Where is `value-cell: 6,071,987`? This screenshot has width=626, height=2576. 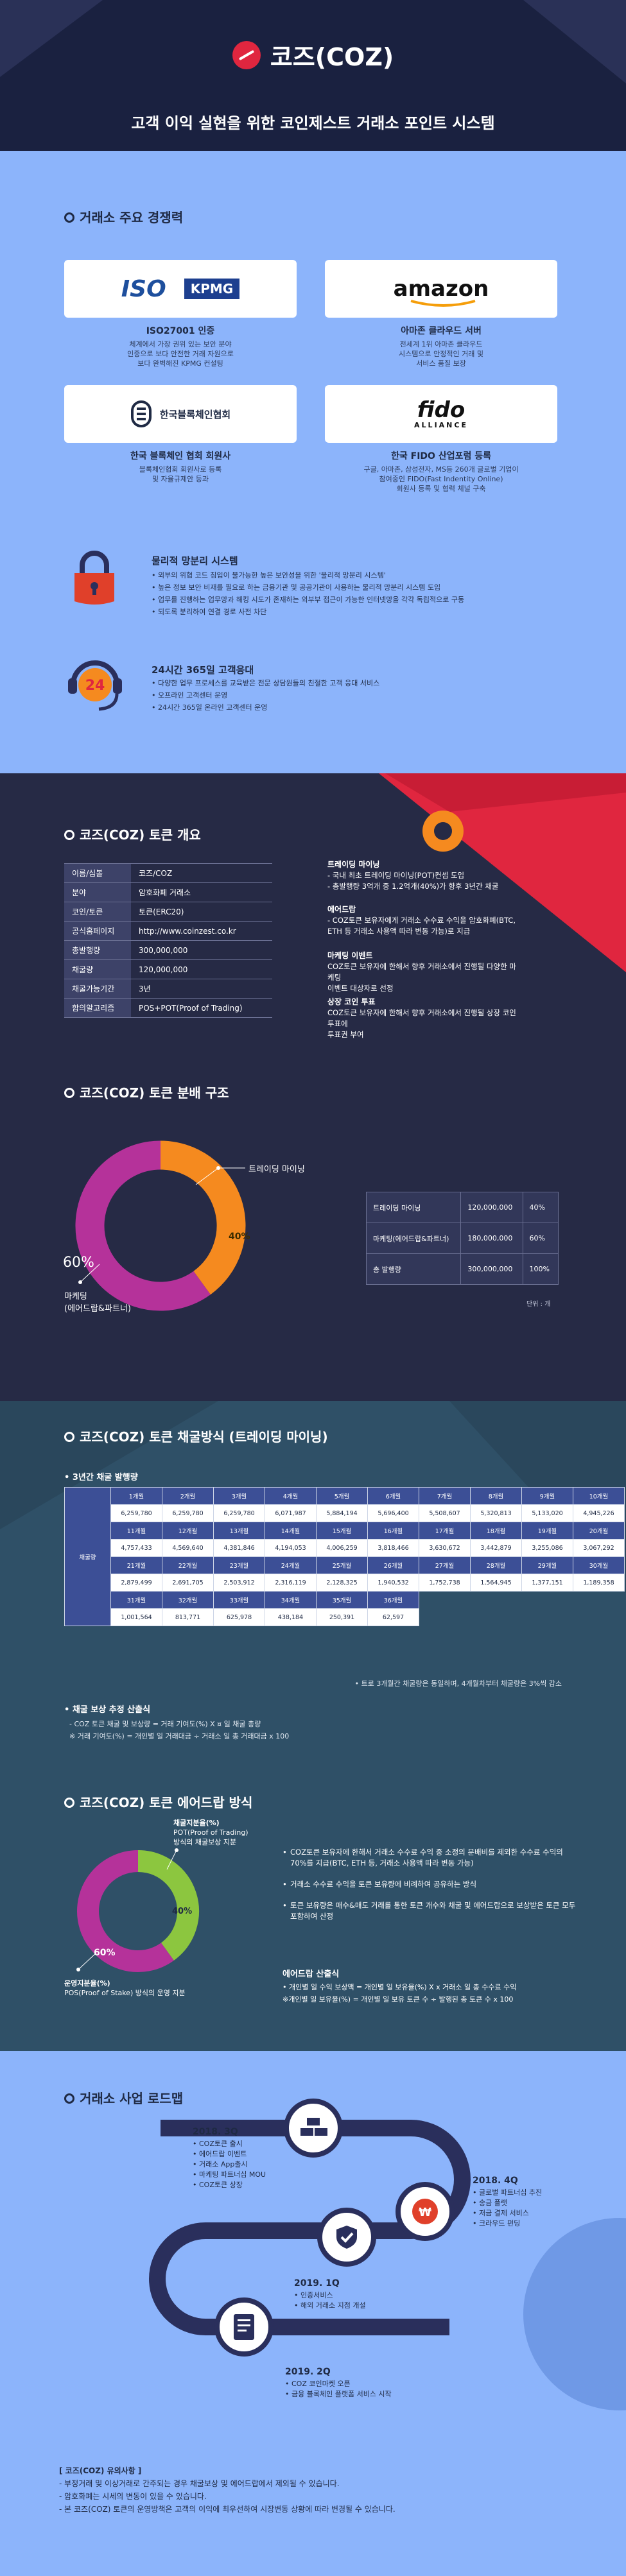
value-cell: 6,071,987 is located at coordinates (291, 1513).